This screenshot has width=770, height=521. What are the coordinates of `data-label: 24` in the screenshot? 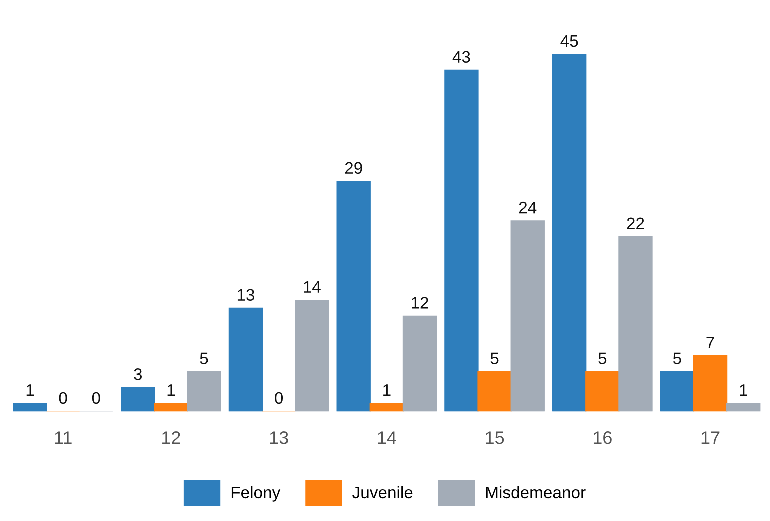 It's located at (528, 208).